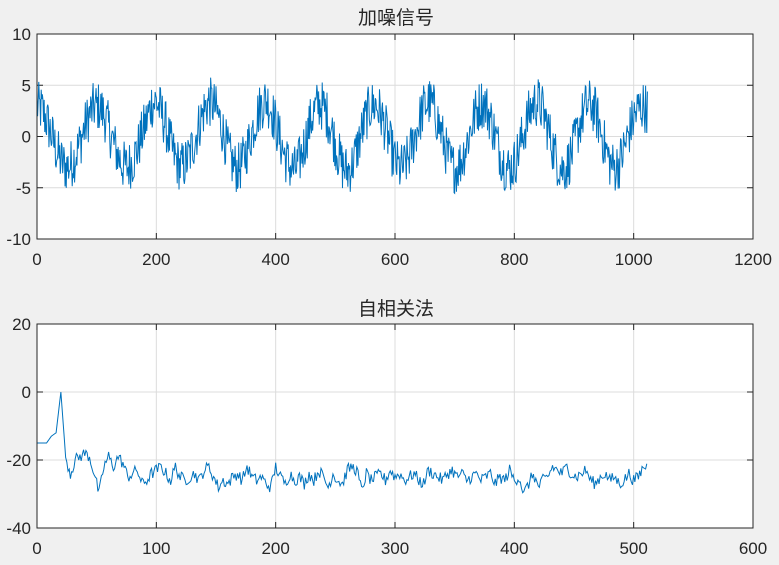 The height and width of the screenshot is (565, 779). Describe the element at coordinates (634, 259) in the screenshot. I see `top-x-tick-label: 1000` at that location.